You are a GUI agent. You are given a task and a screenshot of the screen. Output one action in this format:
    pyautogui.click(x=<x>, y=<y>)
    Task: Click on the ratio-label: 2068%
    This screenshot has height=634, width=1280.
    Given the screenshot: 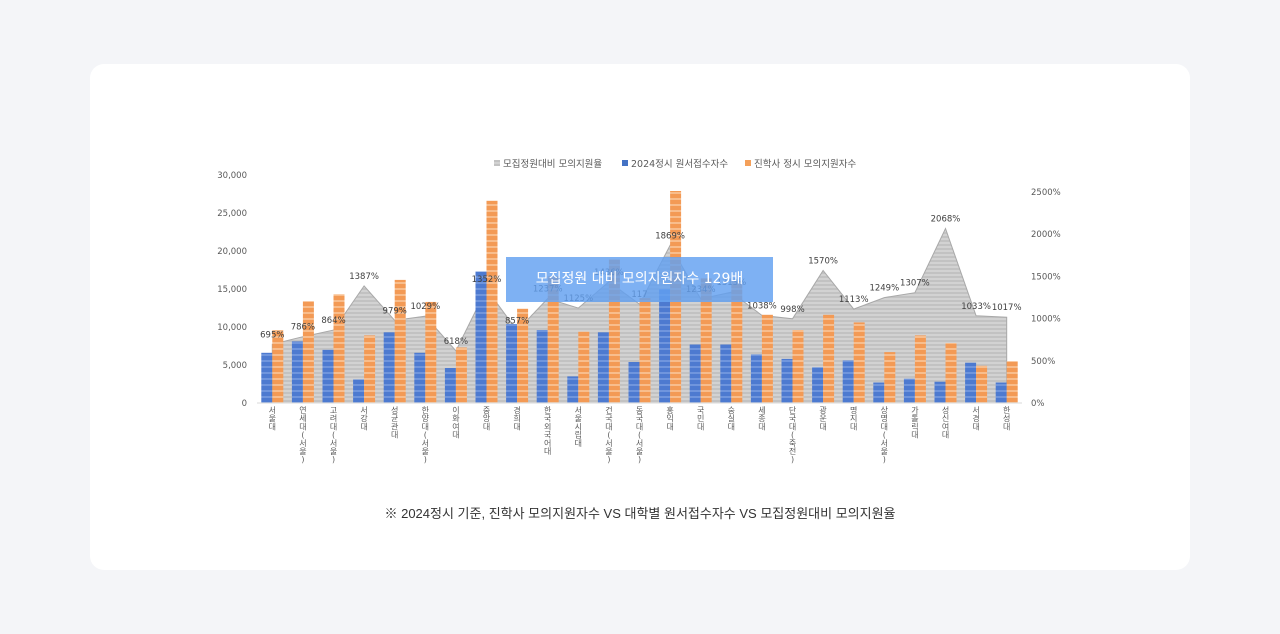 What is the action you would take?
    pyautogui.click(x=946, y=220)
    